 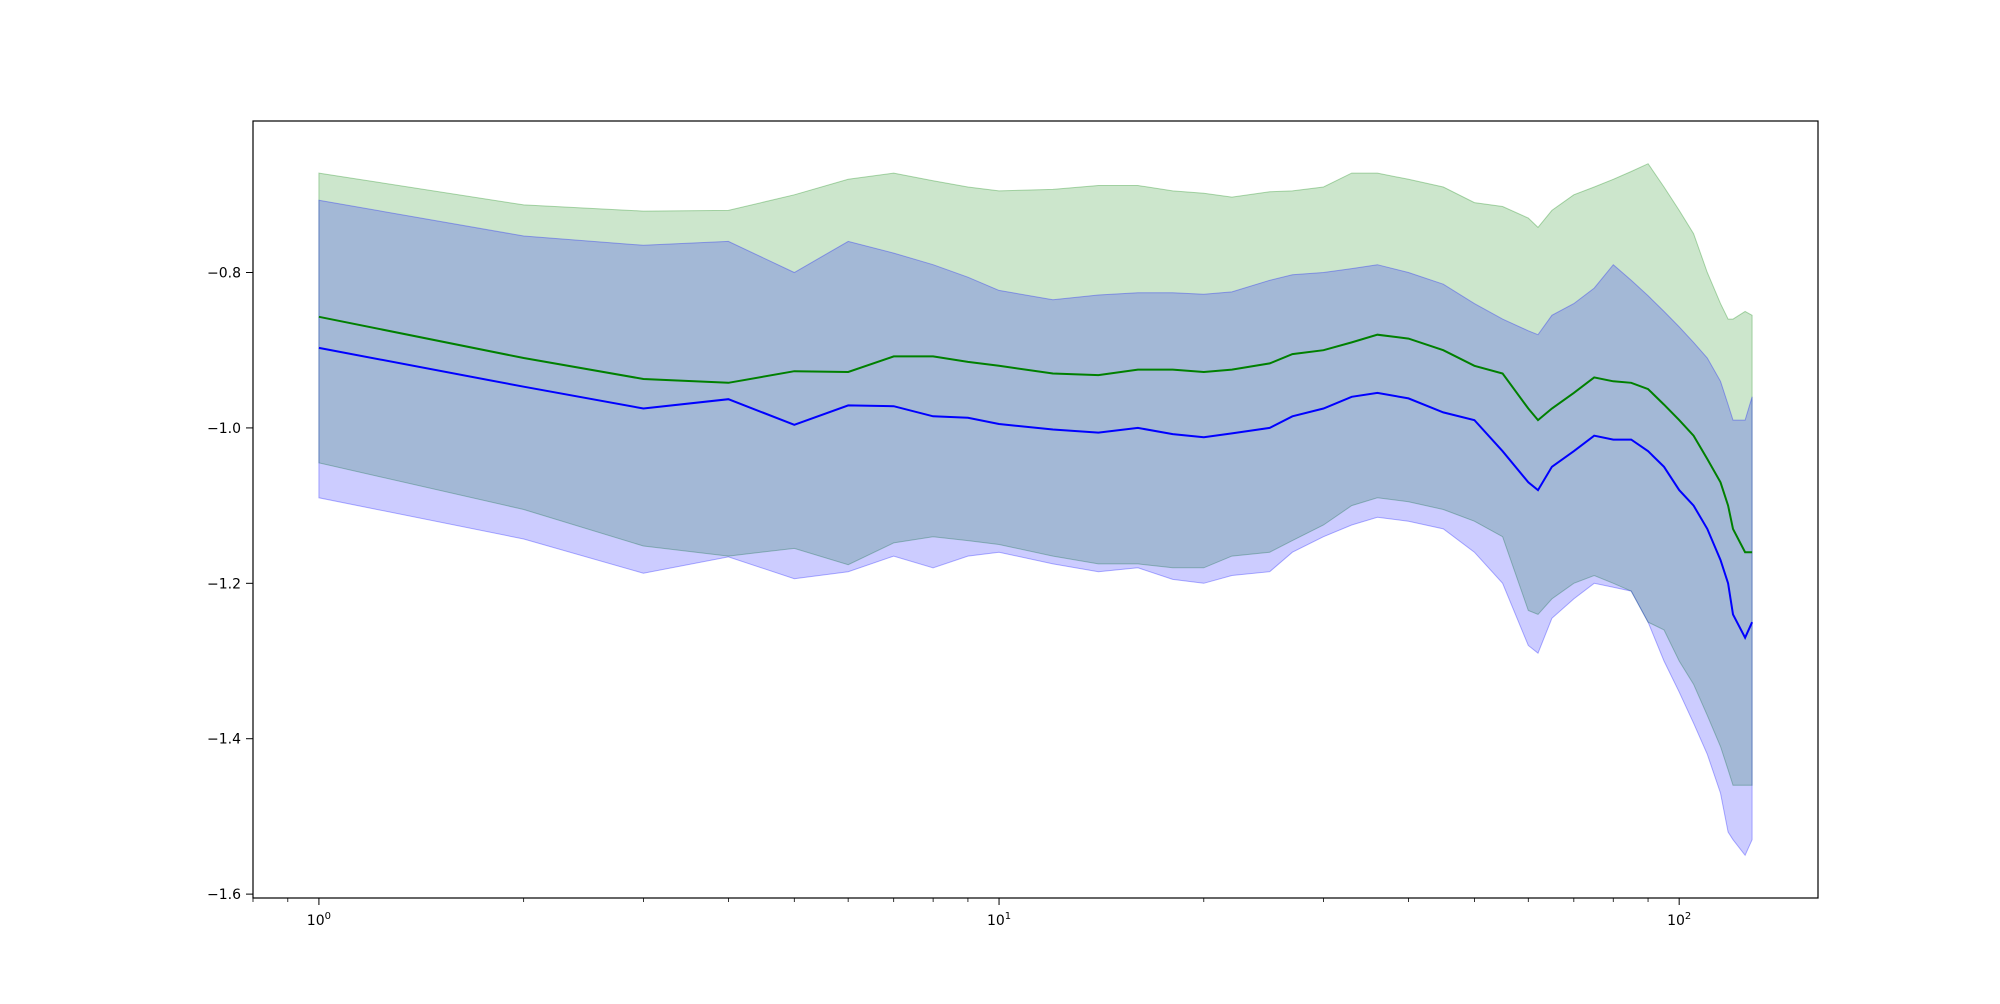 What do you see at coordinates (1679, 920) in the screenshot?
I see `x-tick-label: 102` at bounding box center [1679, 920].